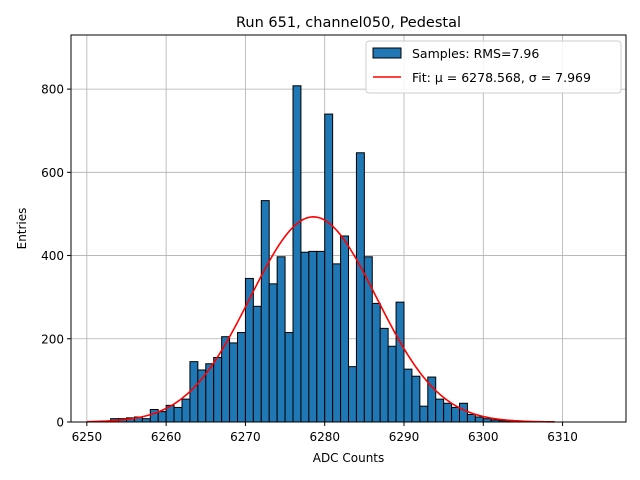 This screenshot has width=640, height=480. What do you see at coordinates (22, 229) in the screenshot?
I see `y-axis-label: Entries` at bounding box center [22, 229].